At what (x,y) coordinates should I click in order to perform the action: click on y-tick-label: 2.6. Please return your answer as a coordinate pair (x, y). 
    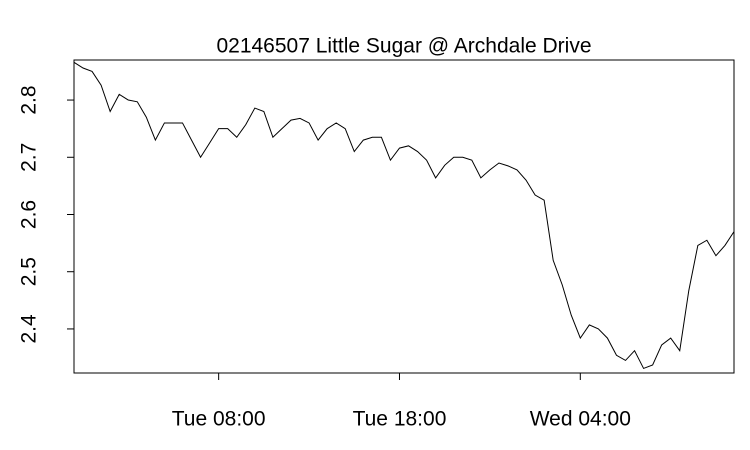
    Looking at the image, I should click on (29, 214).